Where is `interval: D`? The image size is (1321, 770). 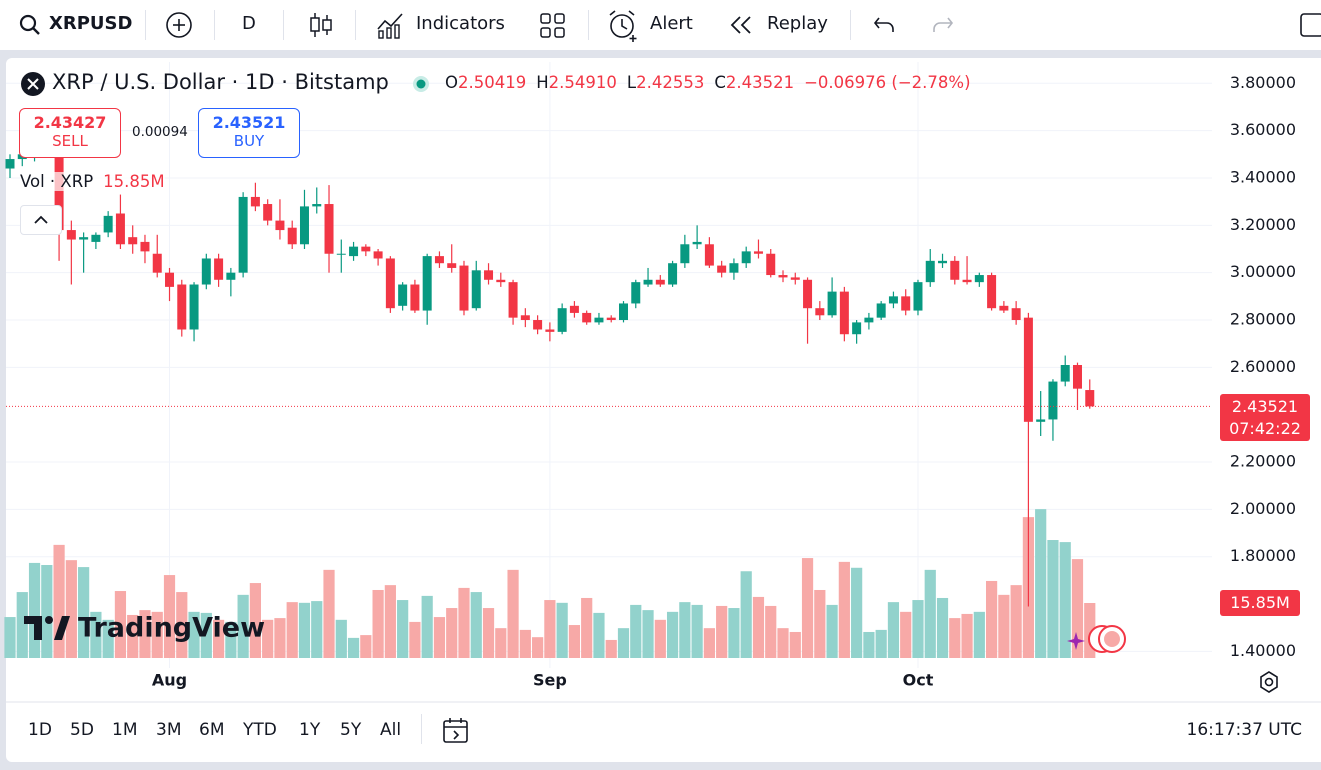 interval: D is located at coordinates (249, 23).